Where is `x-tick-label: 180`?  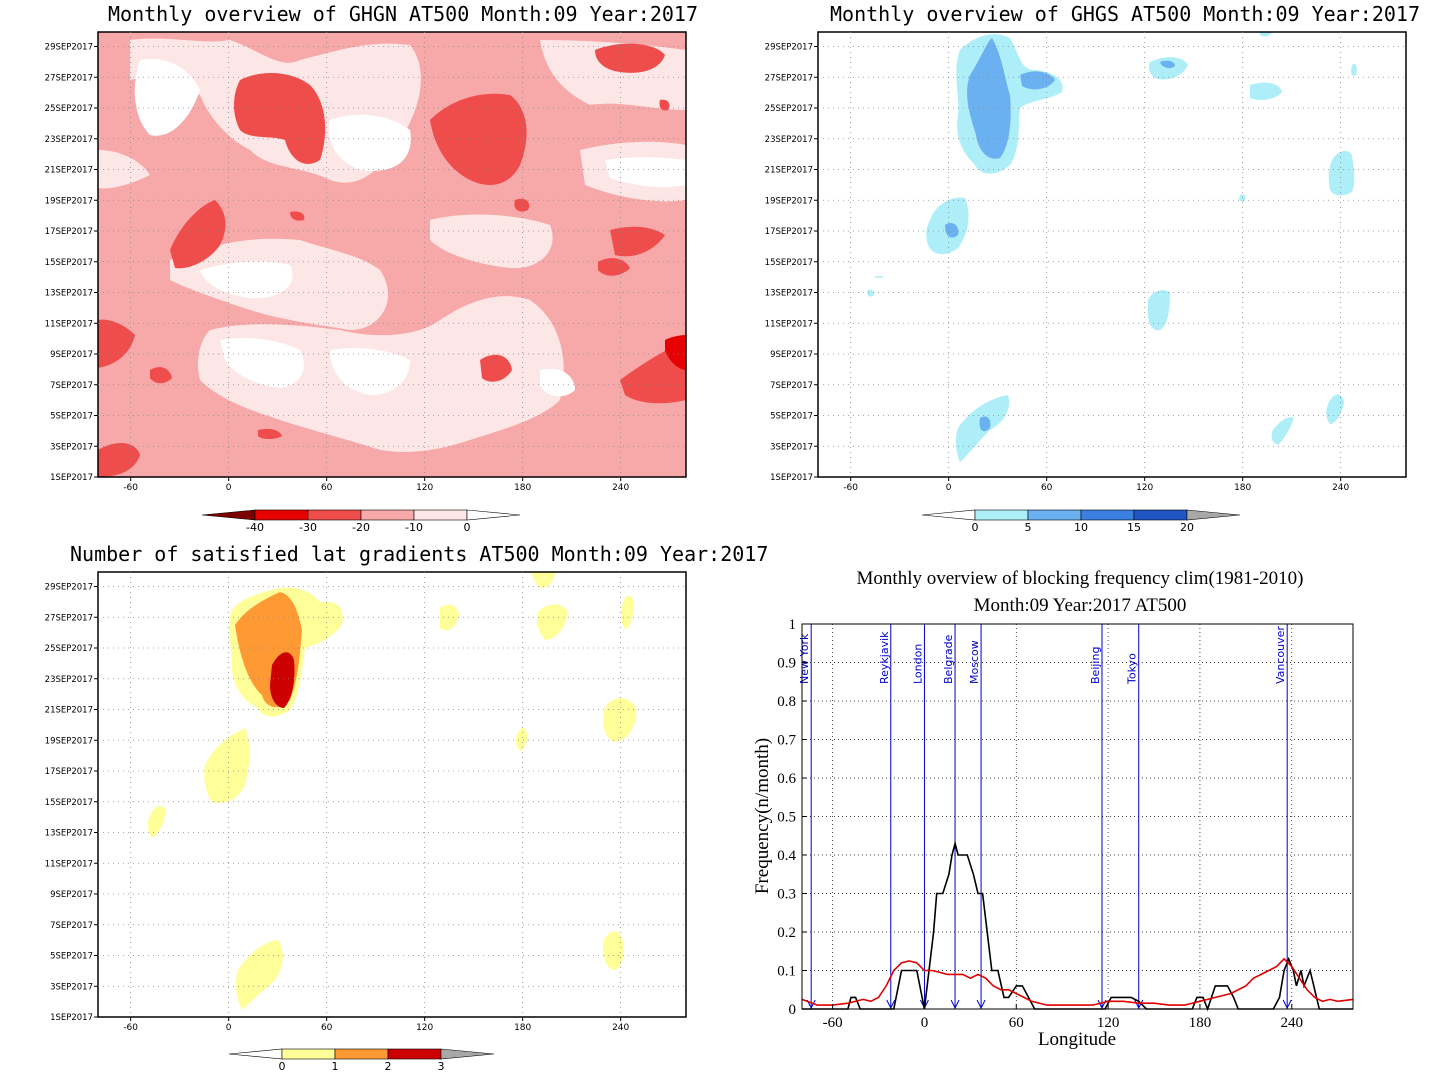 x-tick-label: 180 is located at coordinates (522, 1028).